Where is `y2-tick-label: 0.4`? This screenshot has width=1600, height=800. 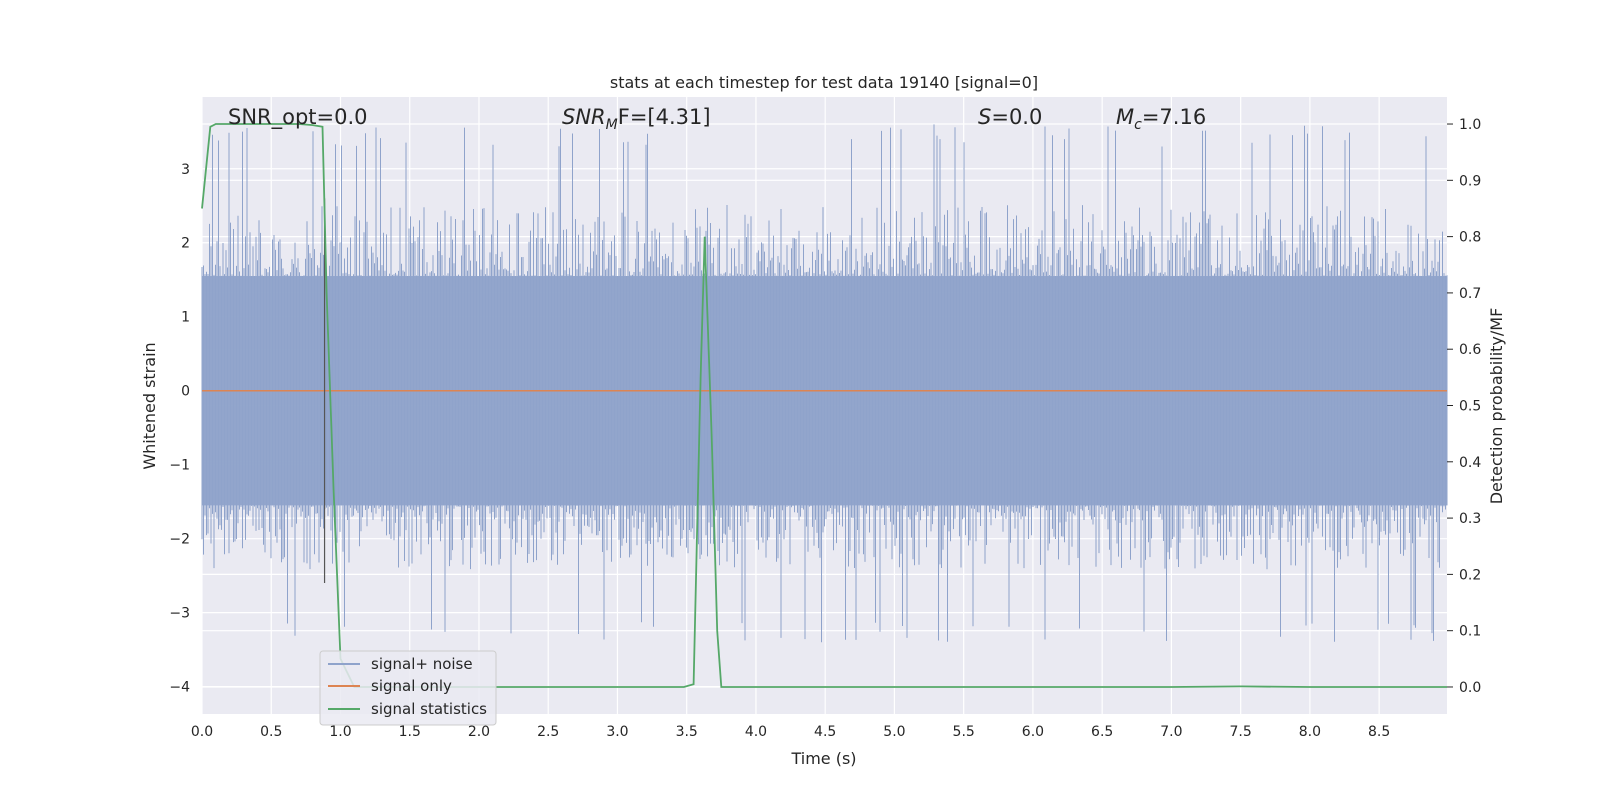
y2-tick-label: 0.4 is located at coordinates (1470, 463).